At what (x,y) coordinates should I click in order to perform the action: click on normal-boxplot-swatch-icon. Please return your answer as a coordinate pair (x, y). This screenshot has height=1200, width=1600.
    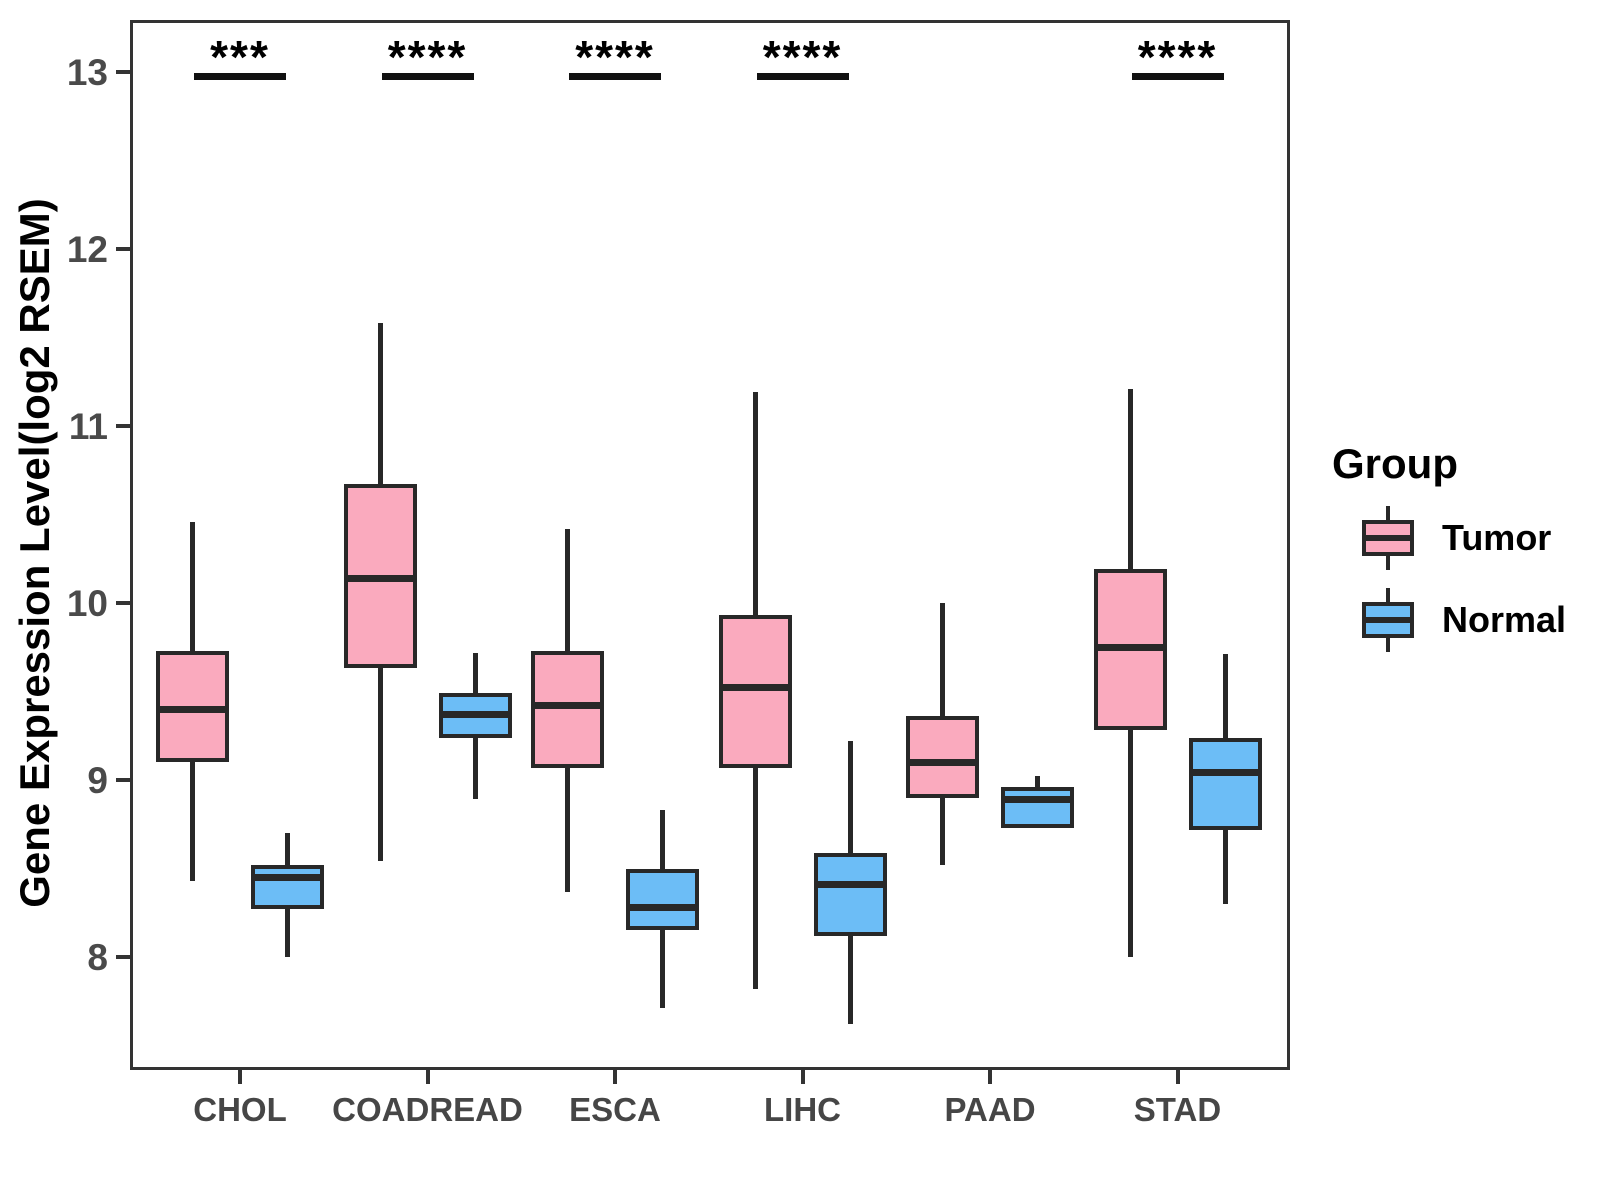
    Looking at the image, I should click on (1388, 620).